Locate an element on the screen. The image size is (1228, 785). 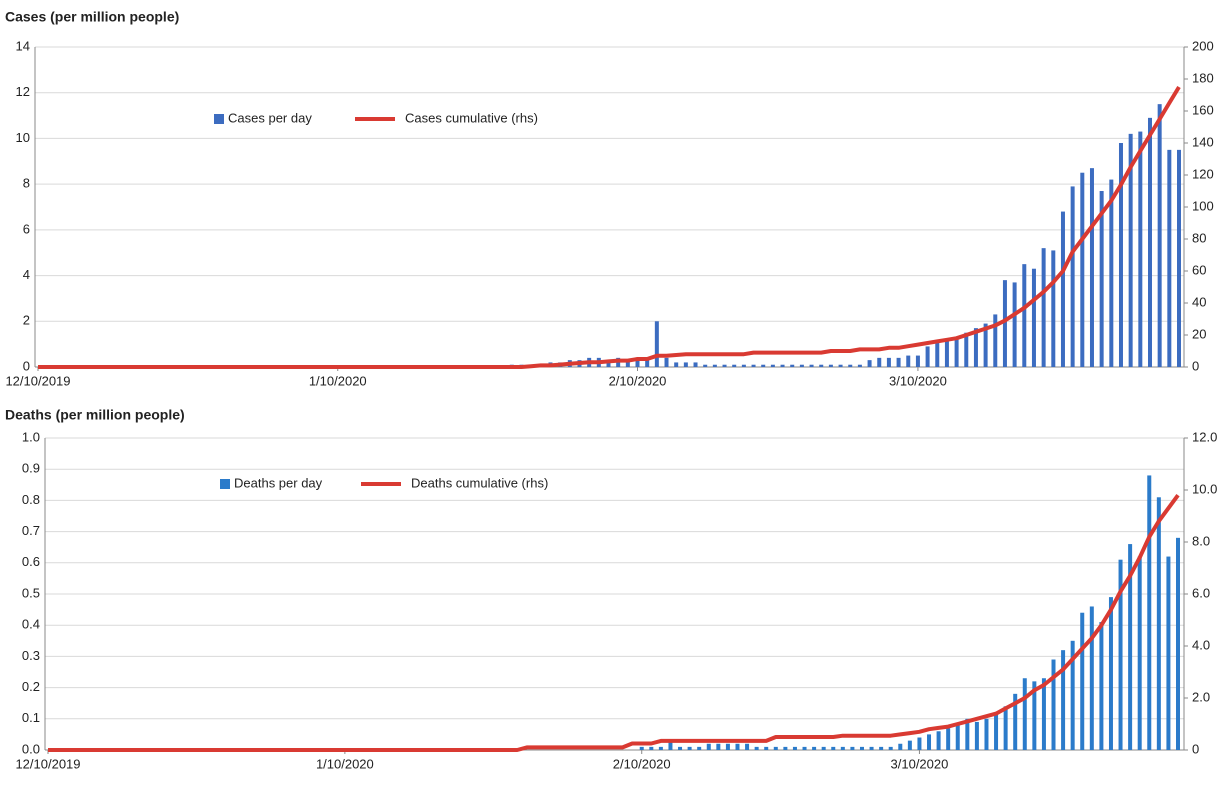
y2-tick-label: 6.0 is located at coordinates (1201, 592).